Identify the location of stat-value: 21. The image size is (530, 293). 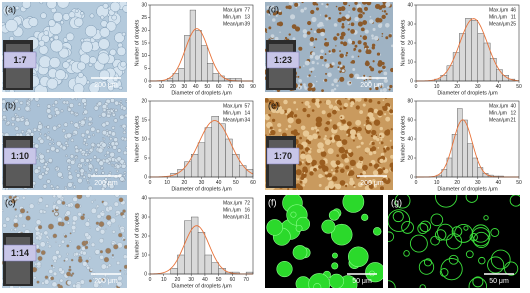
(513, 120).